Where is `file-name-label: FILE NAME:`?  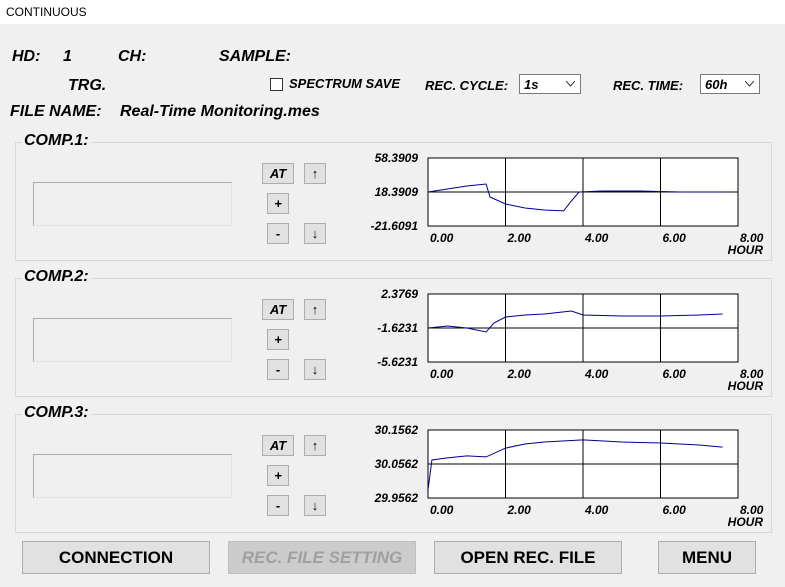 file-name-label: FILE NAME: is located at coordinates (56, 111).